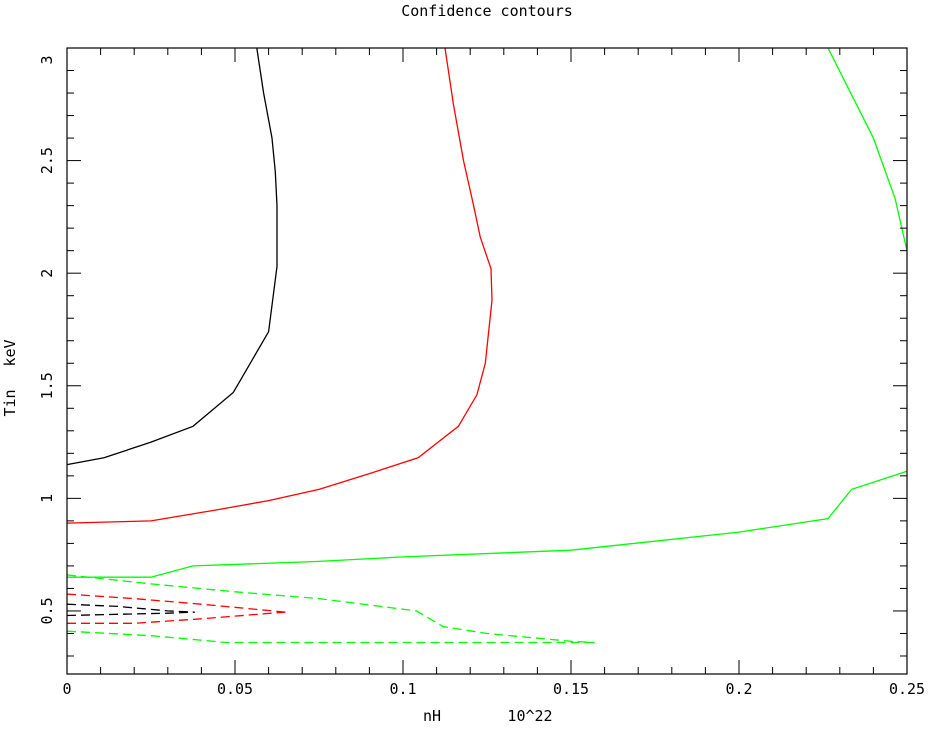 The height and width of the screenshot is (729, 928). Describe the element at coordinates (235, 689) in the screenshot. I see `x-tick-label-1: 0.05` at that location.